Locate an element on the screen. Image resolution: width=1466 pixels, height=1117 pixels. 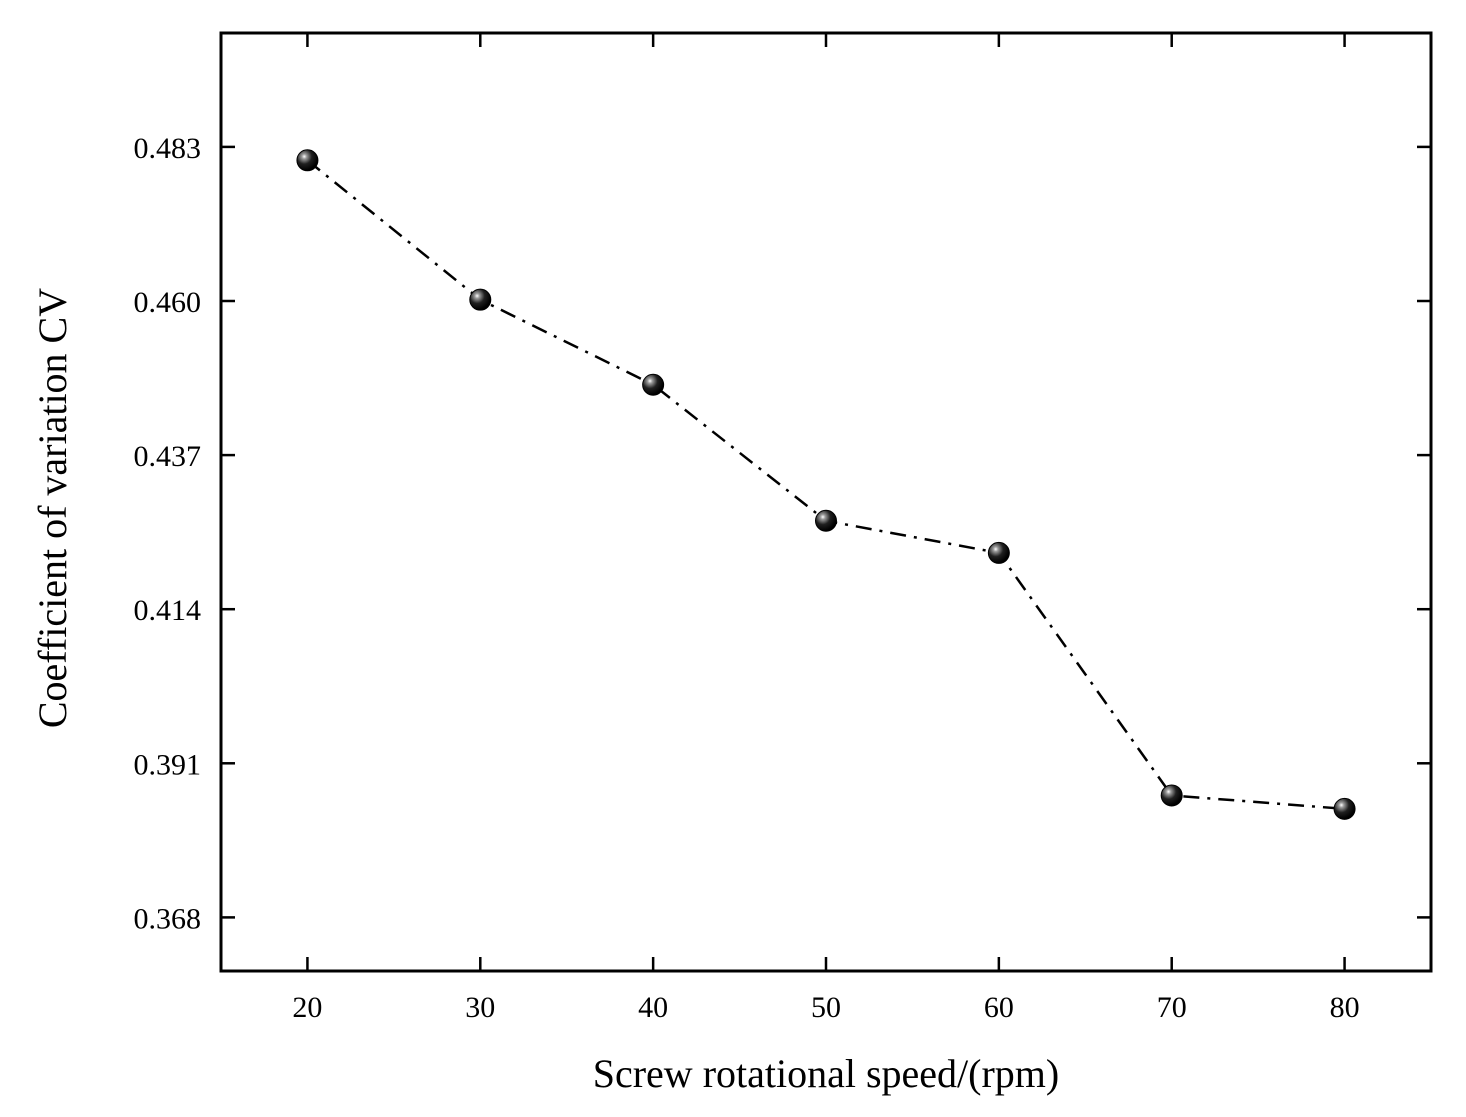
x-tick-label: 30 is located at coordinates (480, 1007).